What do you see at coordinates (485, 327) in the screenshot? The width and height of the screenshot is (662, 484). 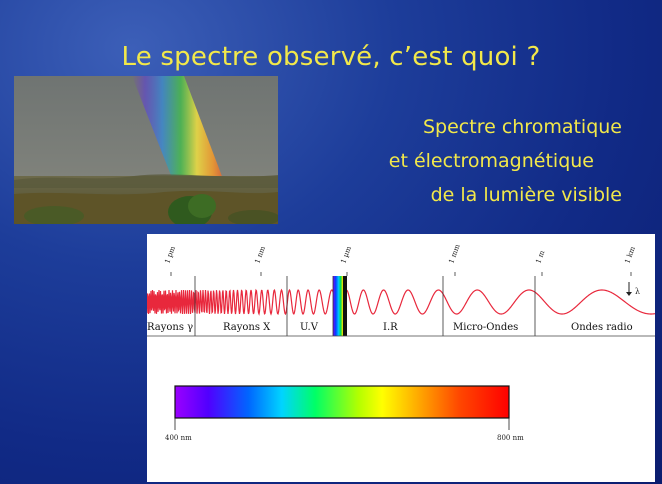 I see `region-label-microwaves: Micro-Ondes` at bounding box center [485, 327].